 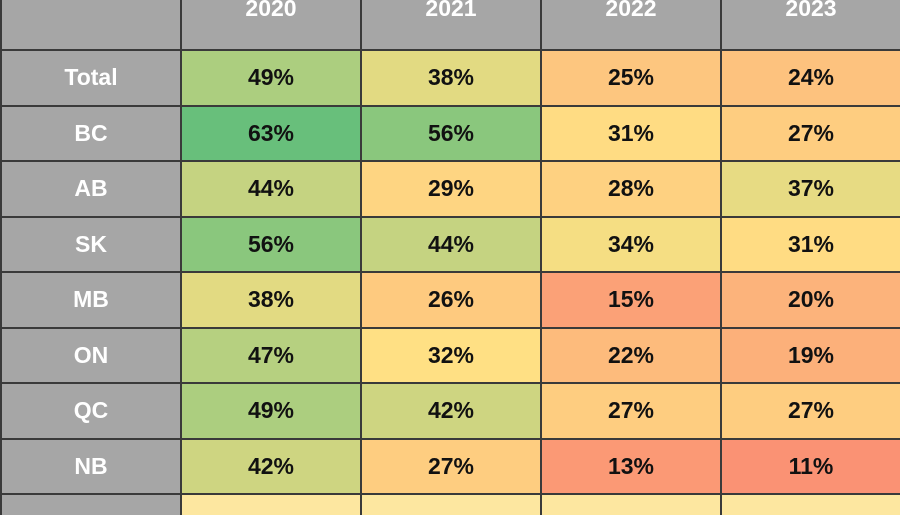 I want to click on heatmap-cell: 28%, so click(x=631, y=189).